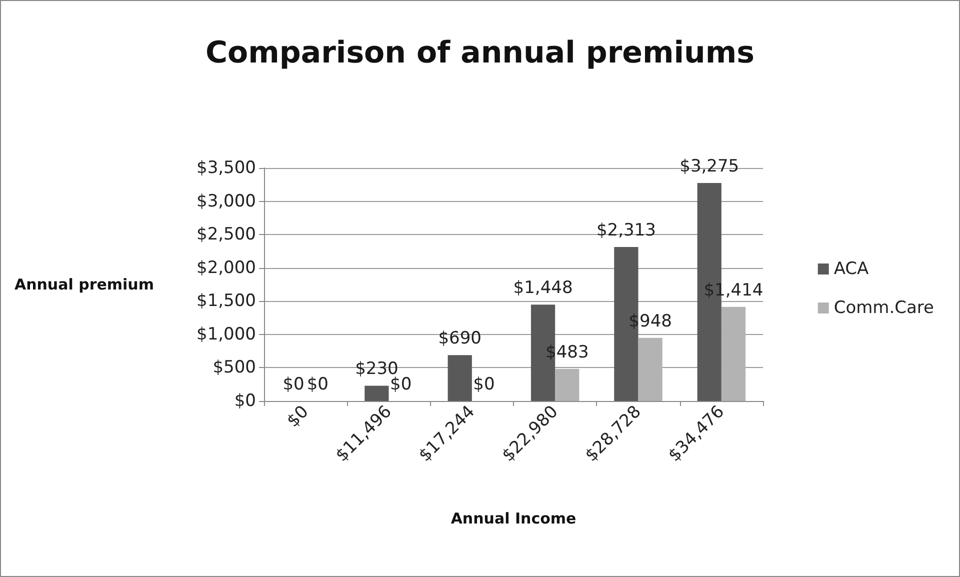 The image size is (960, 577). I want to click on legend-label: Comm.Care, so click(884, 308).